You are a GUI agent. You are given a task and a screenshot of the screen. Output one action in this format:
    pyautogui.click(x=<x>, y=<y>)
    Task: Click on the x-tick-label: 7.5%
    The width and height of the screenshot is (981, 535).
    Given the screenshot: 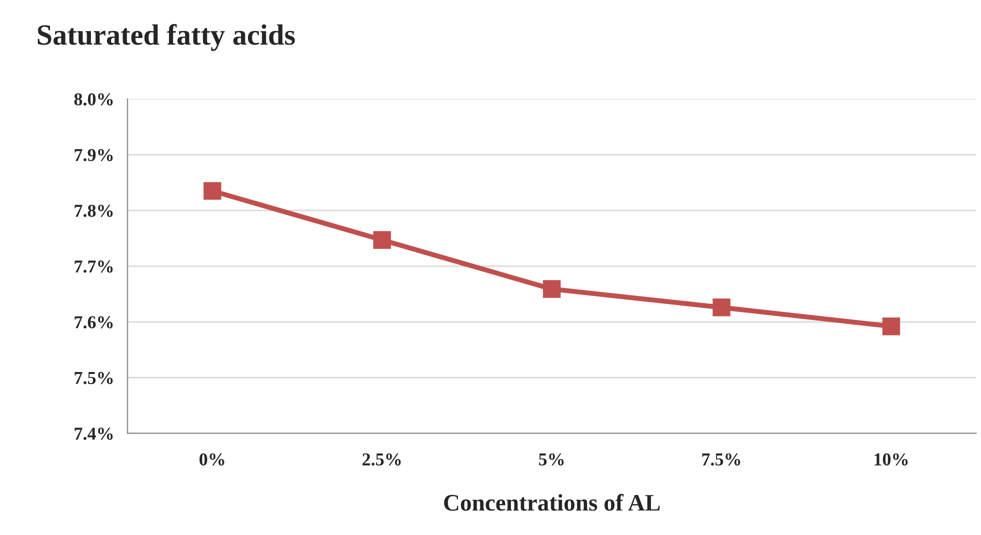 What is the action you would take?
    pyautogui.click(x=721, y=459)
    